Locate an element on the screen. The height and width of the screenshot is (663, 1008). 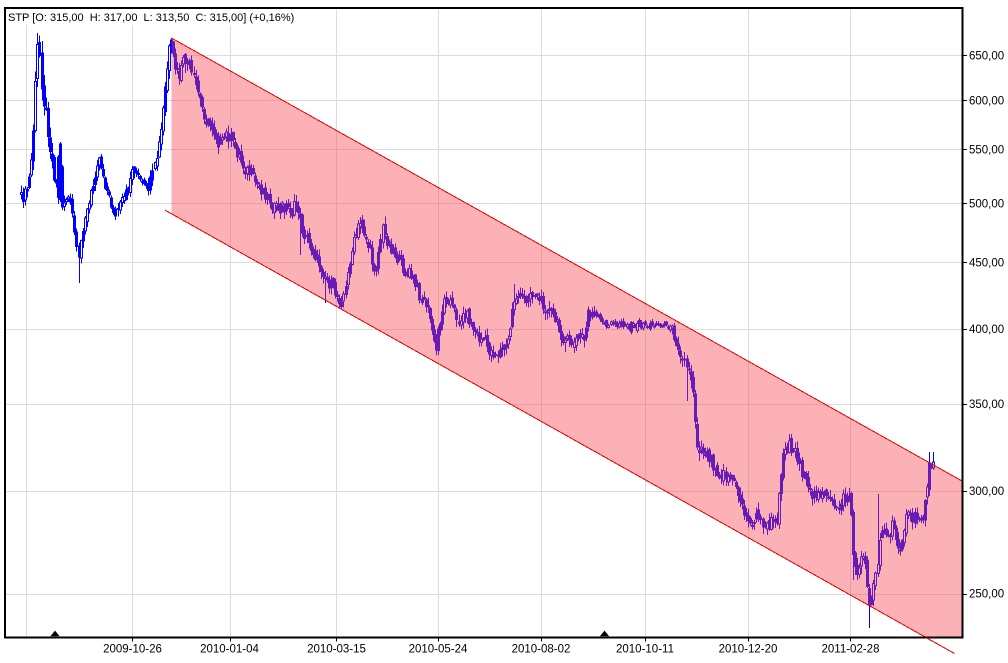
svg-text: 600,00 is located at coordinates (986, 102).